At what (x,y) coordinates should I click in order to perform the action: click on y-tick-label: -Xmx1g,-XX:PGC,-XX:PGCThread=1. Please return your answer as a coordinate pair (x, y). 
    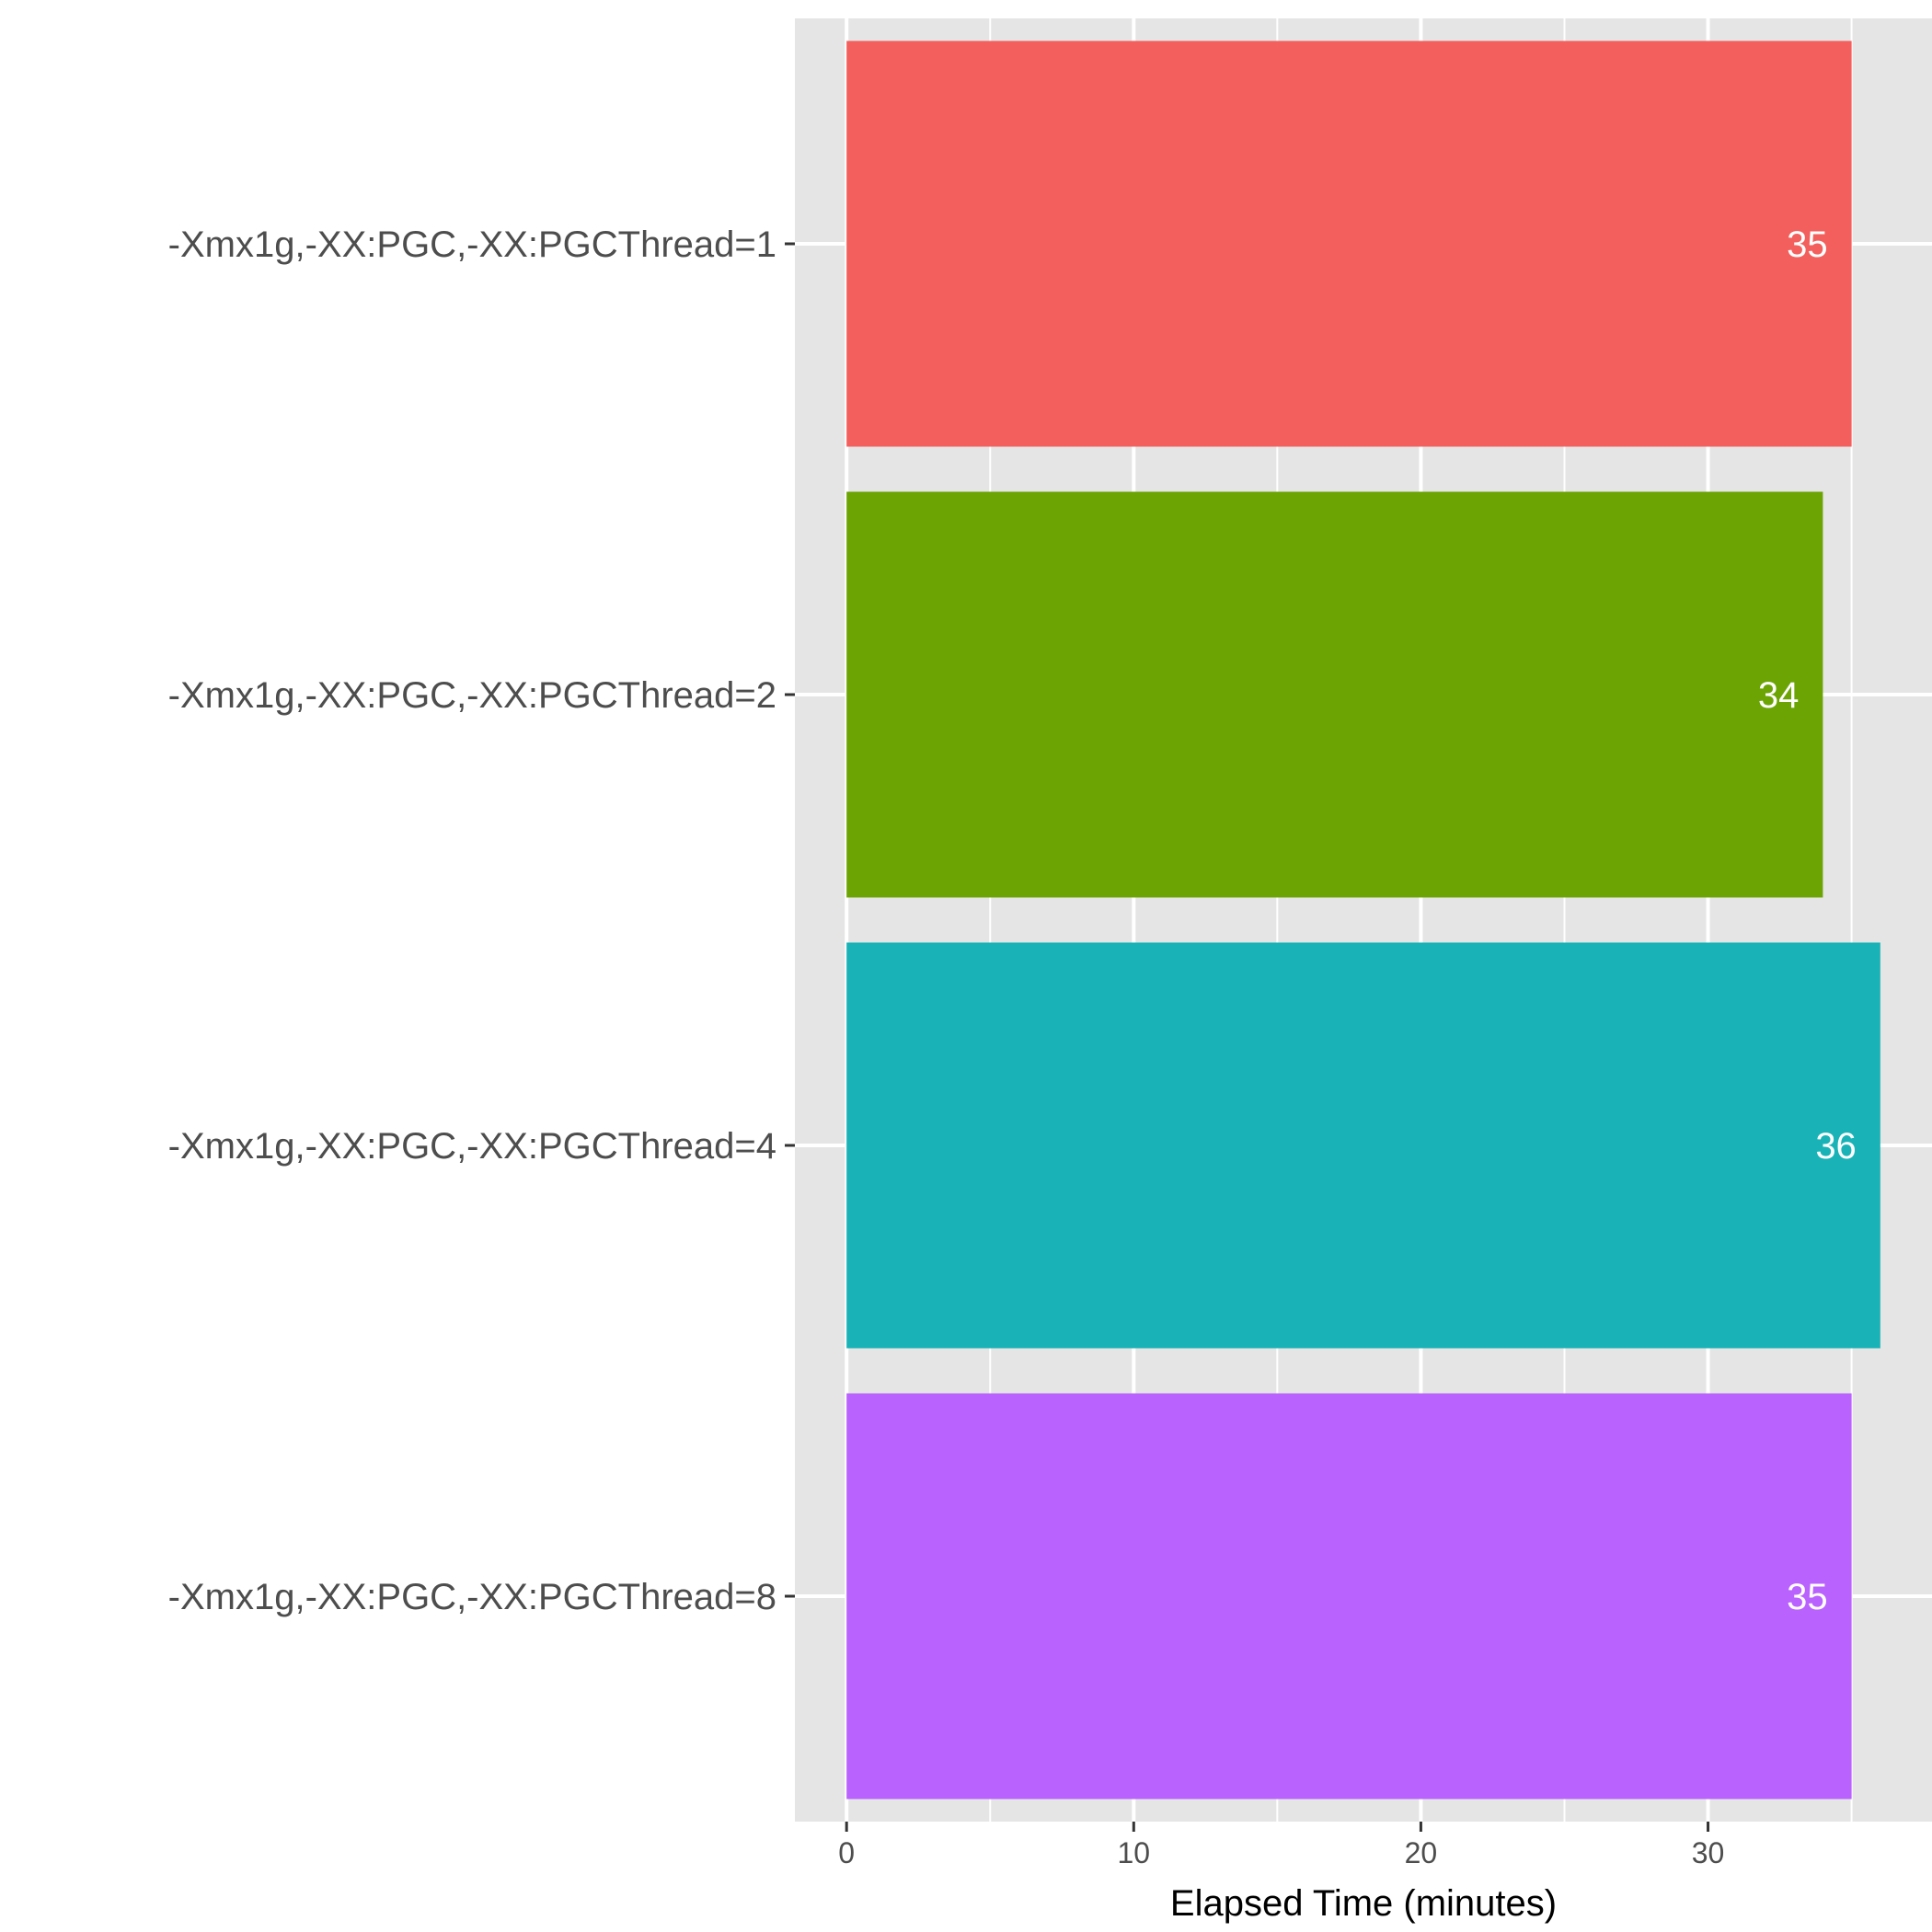
    Looking at the image, I should click on (472, 244).